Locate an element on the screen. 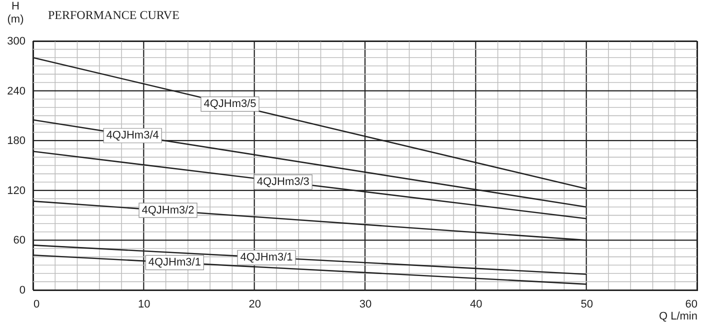  x-tick-label: 60 is located at coordinates (691, 304).